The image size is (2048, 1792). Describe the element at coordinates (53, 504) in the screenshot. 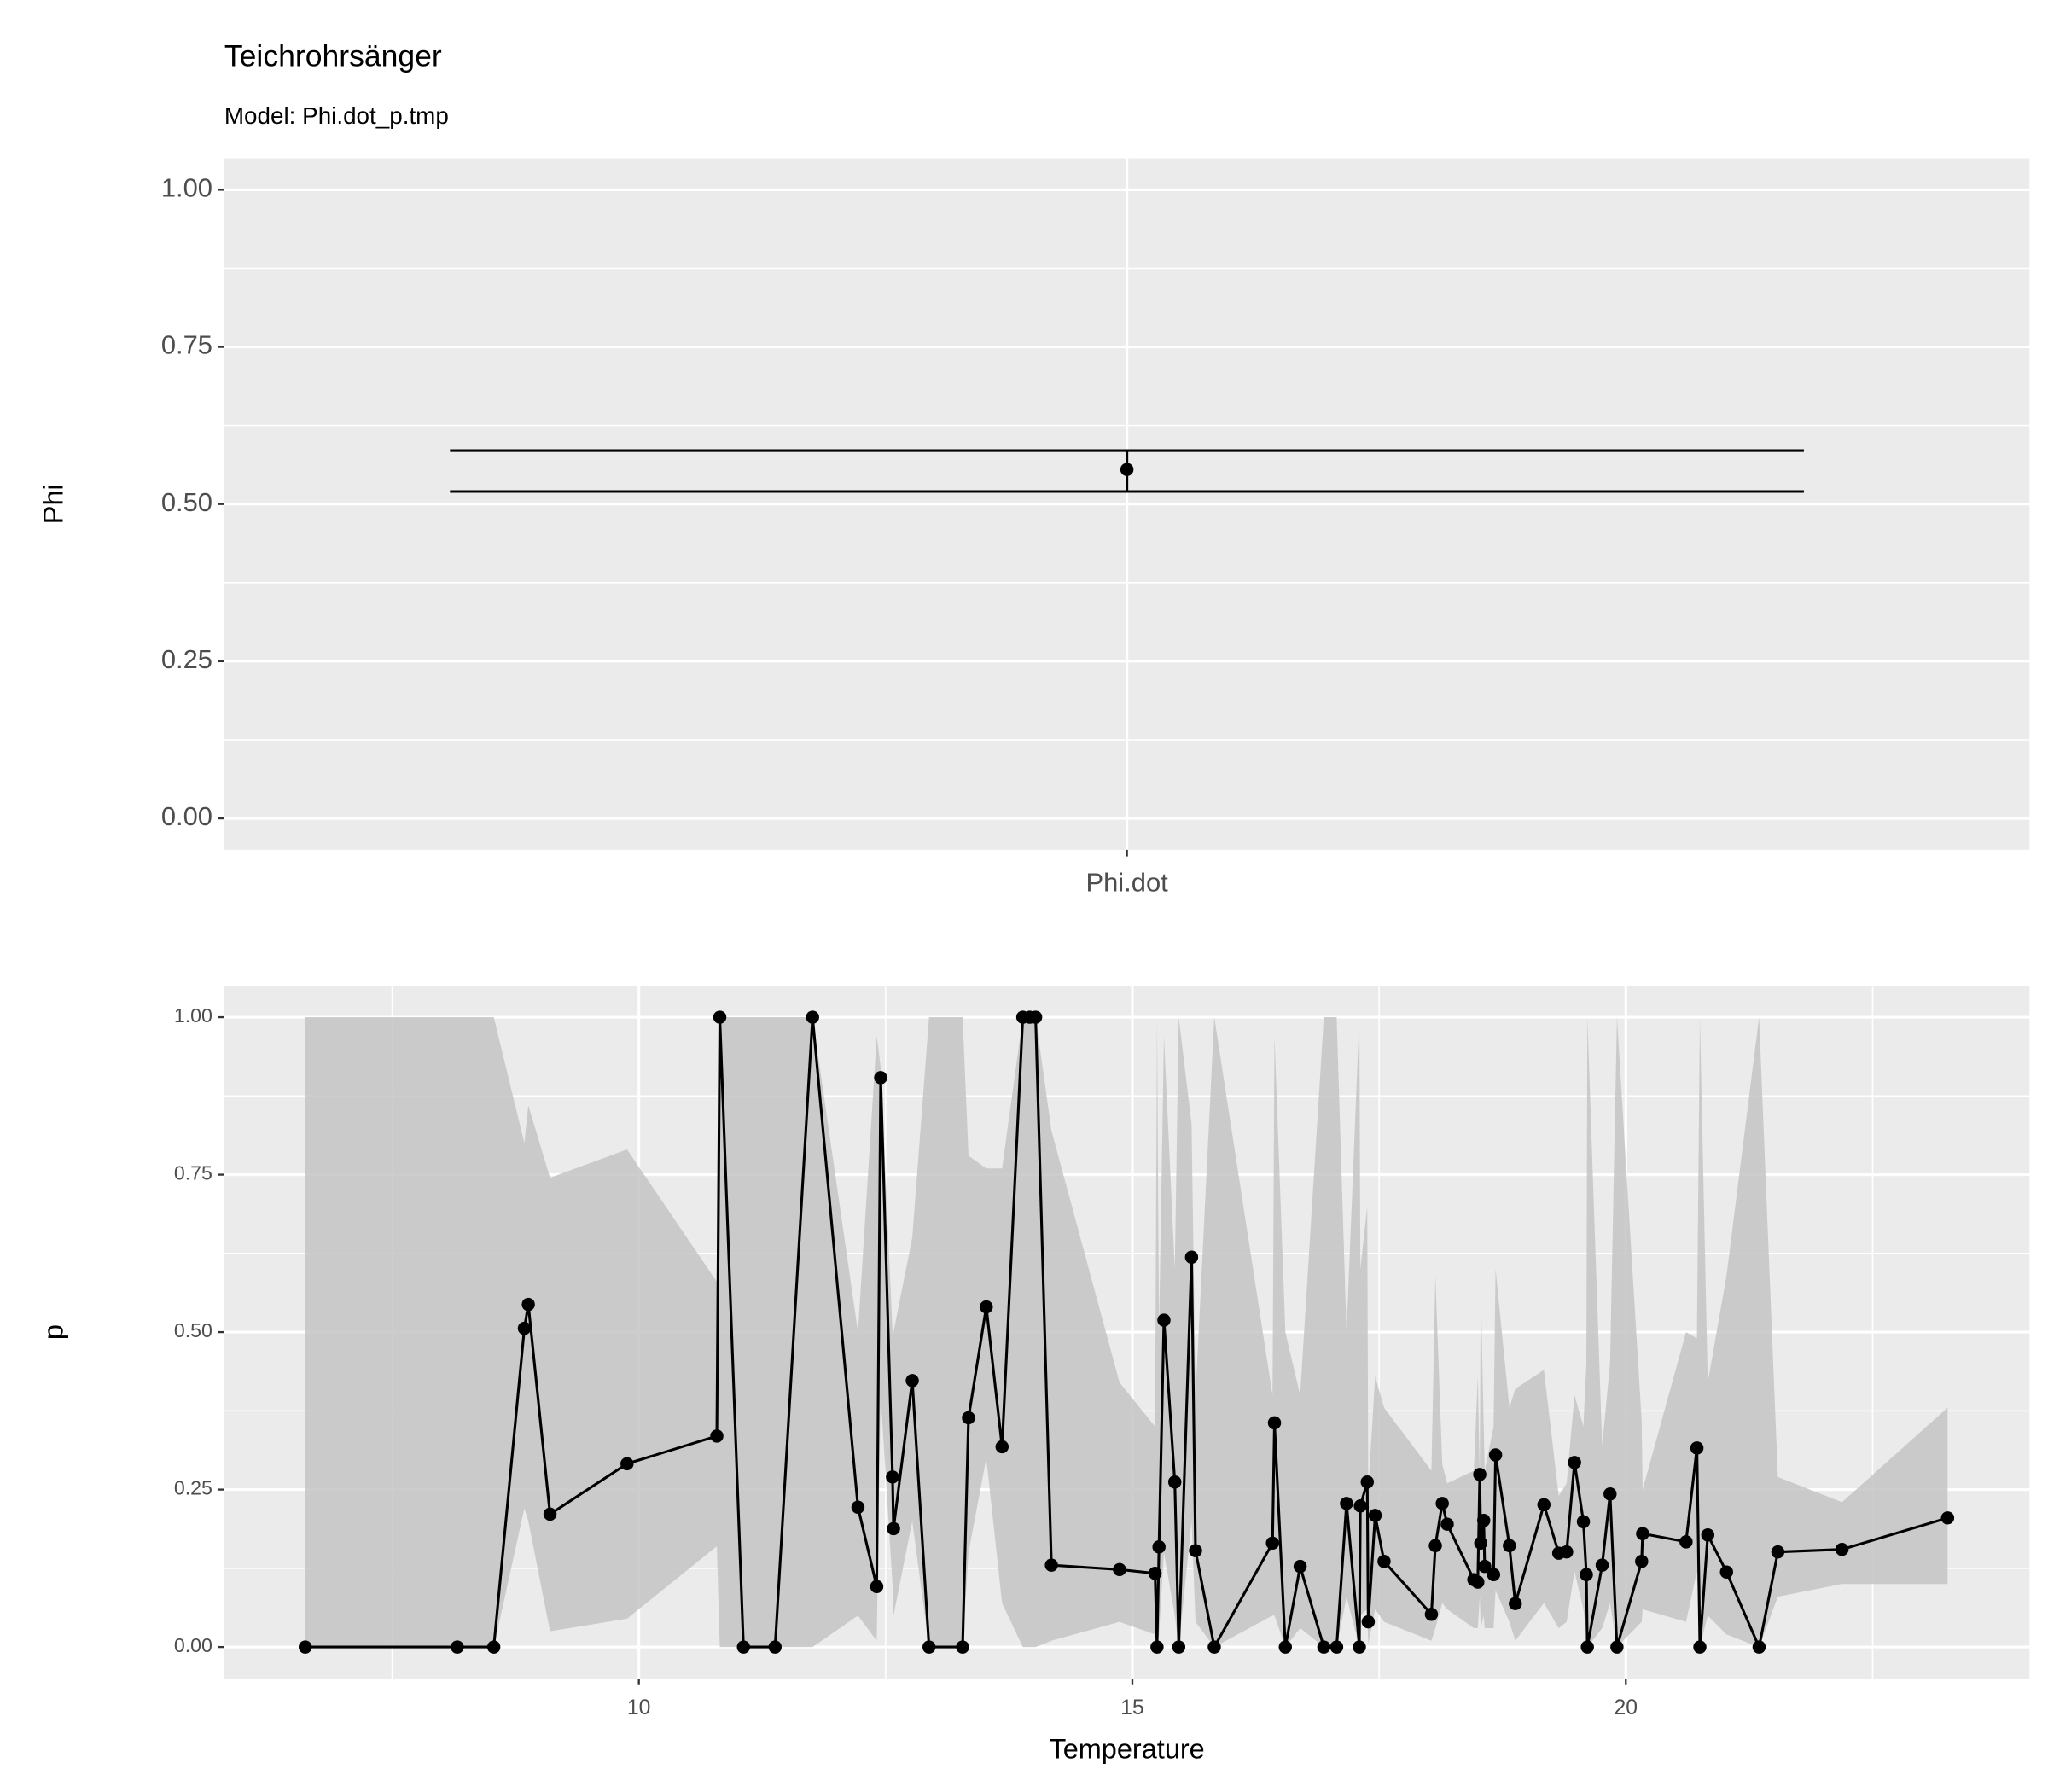

I see `y-axis-title: Phi` at that location.